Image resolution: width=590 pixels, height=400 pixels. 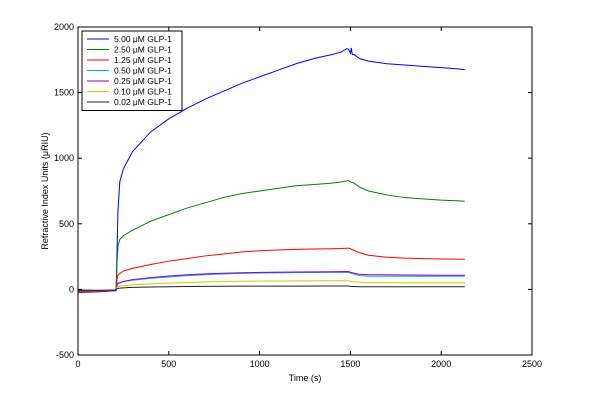 What do you see at coordinates (64, 27) in the screenshot?
I see `y-tick-label: 2000` at bounding box center [64, 27].